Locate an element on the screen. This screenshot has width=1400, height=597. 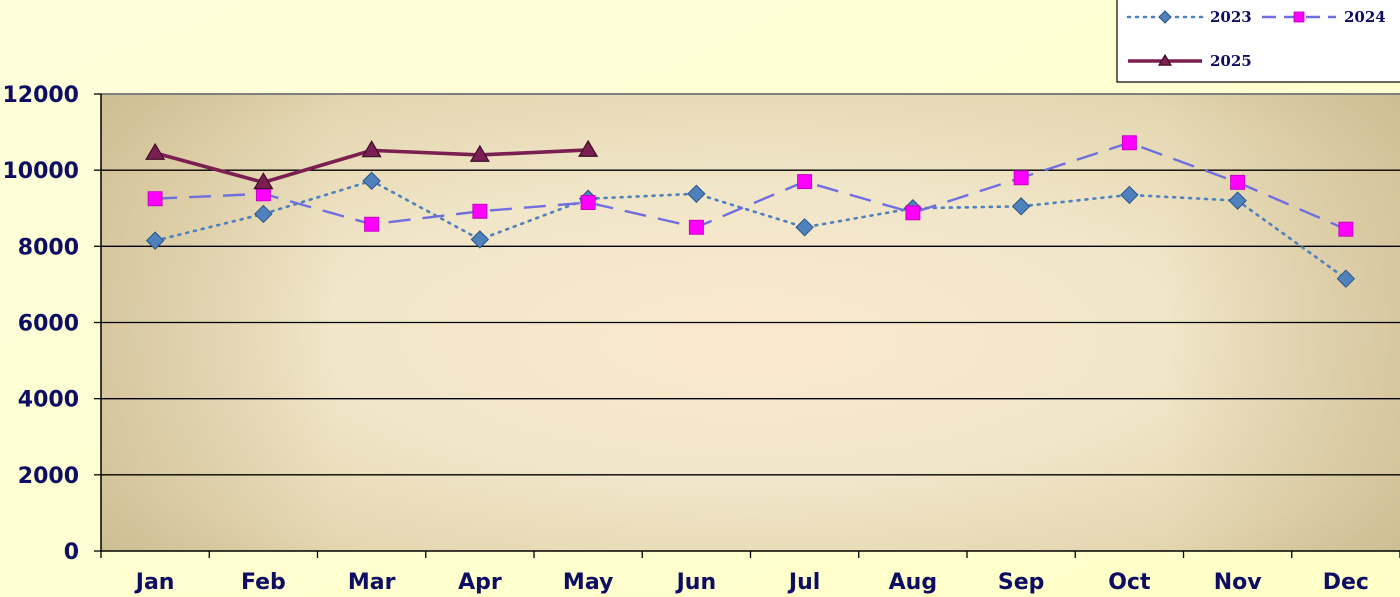
legend-label: 2024 is located at coordinates (1365, 17).